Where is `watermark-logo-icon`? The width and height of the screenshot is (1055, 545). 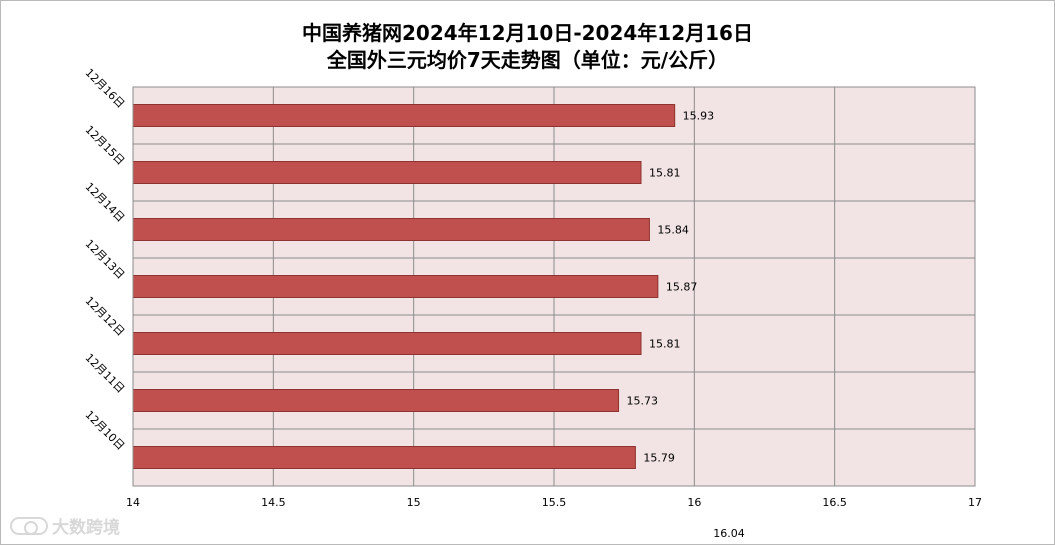 watermark-logo-icon is located at coordinates (29, 525).